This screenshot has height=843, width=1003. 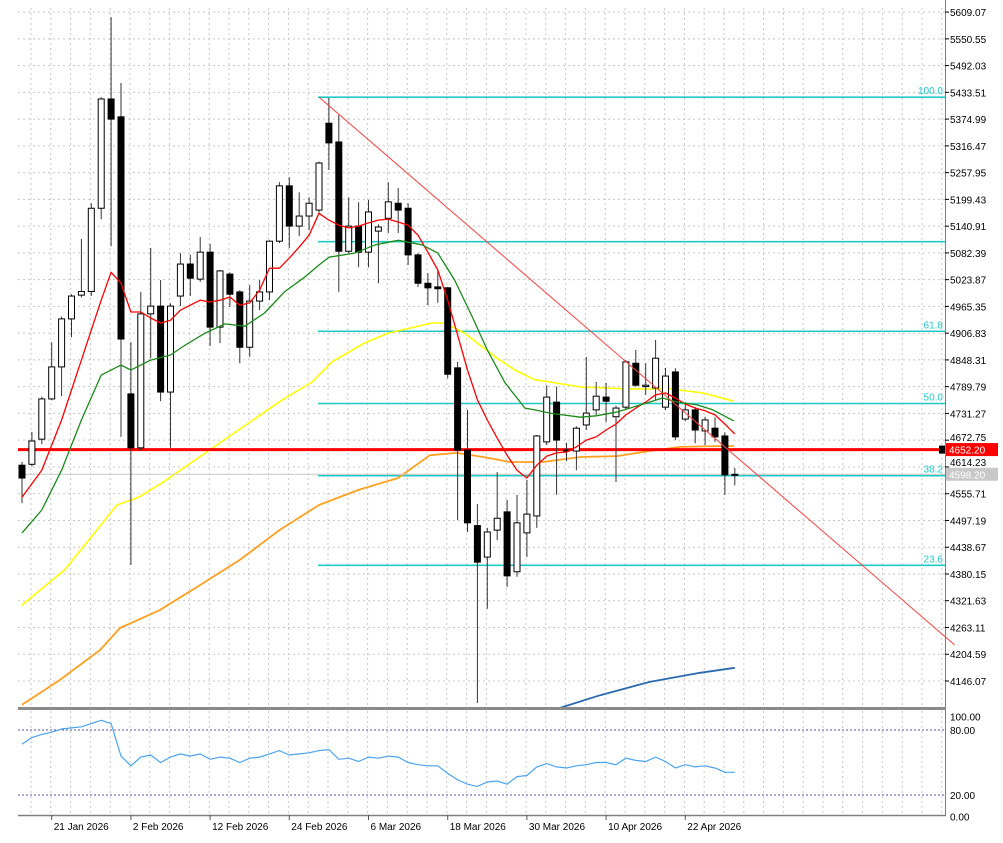 I want to click on price-tick-label: 5550.55, so click(x=968, y=40).